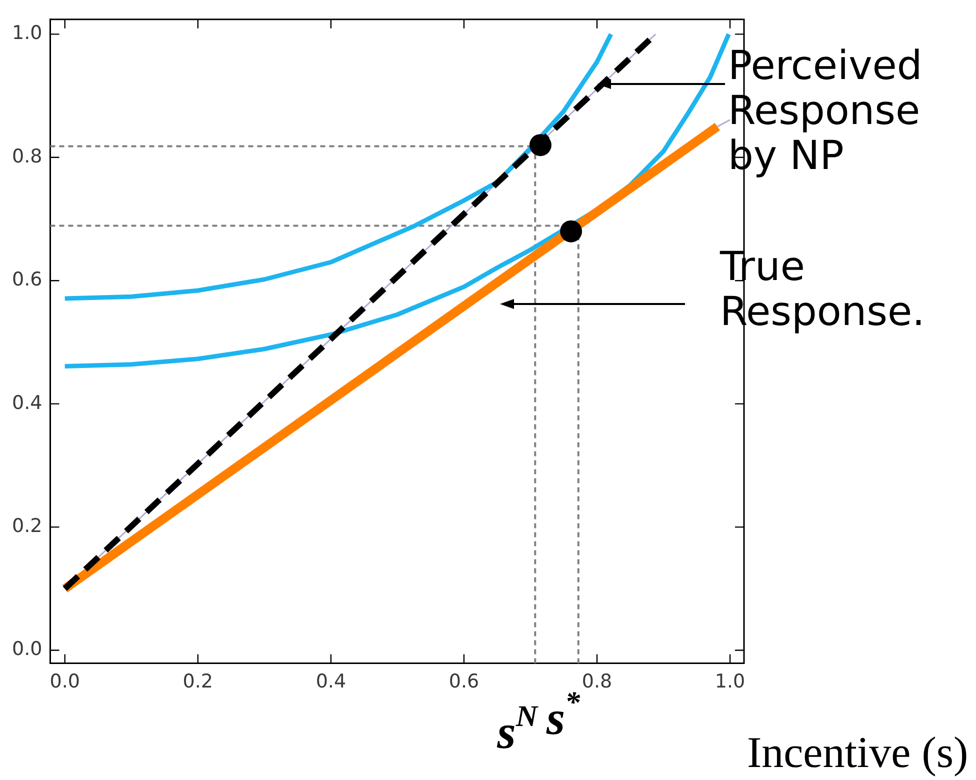 This screenshot has height=780, width=976. I want to click on y-tick-label: 1.0, so click(27, 33).